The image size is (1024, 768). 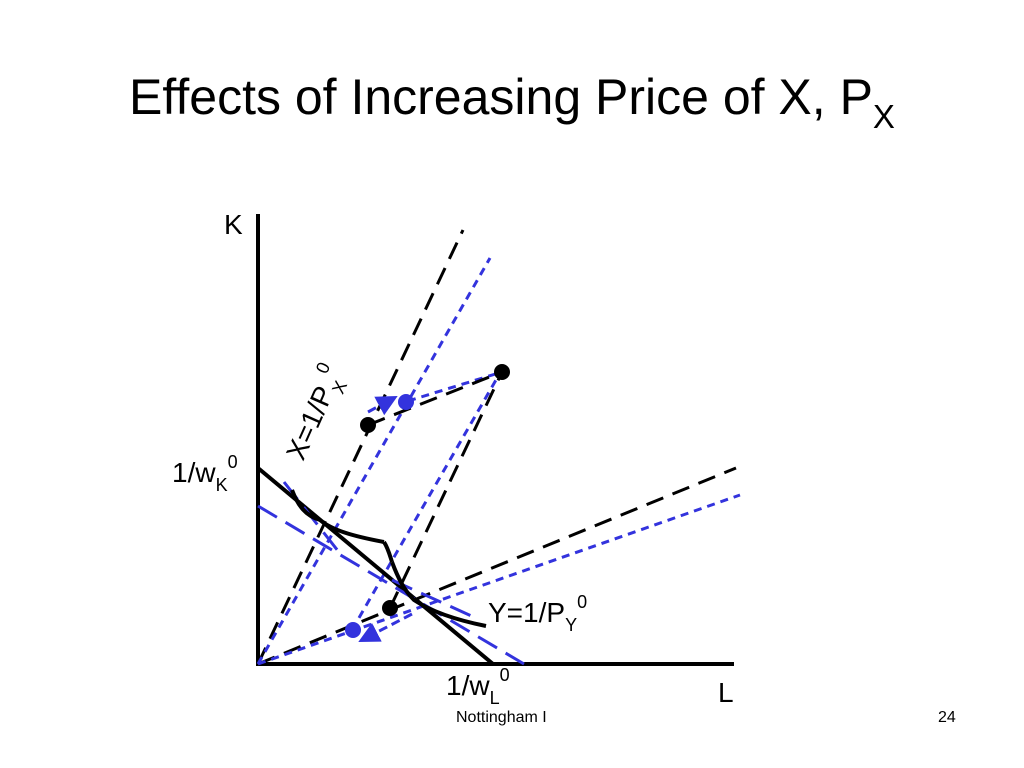 I want to click on isocost-line-new, so click(x=391, y=585).